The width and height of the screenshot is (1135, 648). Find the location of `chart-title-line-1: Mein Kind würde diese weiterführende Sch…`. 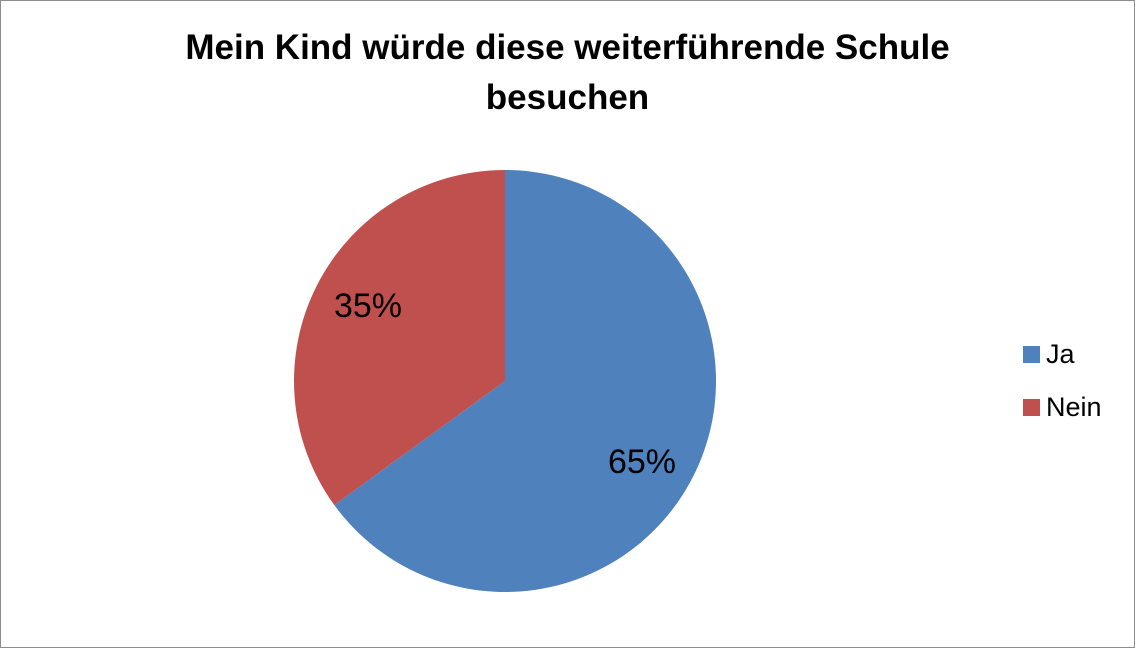

chart-title-line-1: Mein Kind würde diese weiterführende Sch… is located at coordinates (567, 47).